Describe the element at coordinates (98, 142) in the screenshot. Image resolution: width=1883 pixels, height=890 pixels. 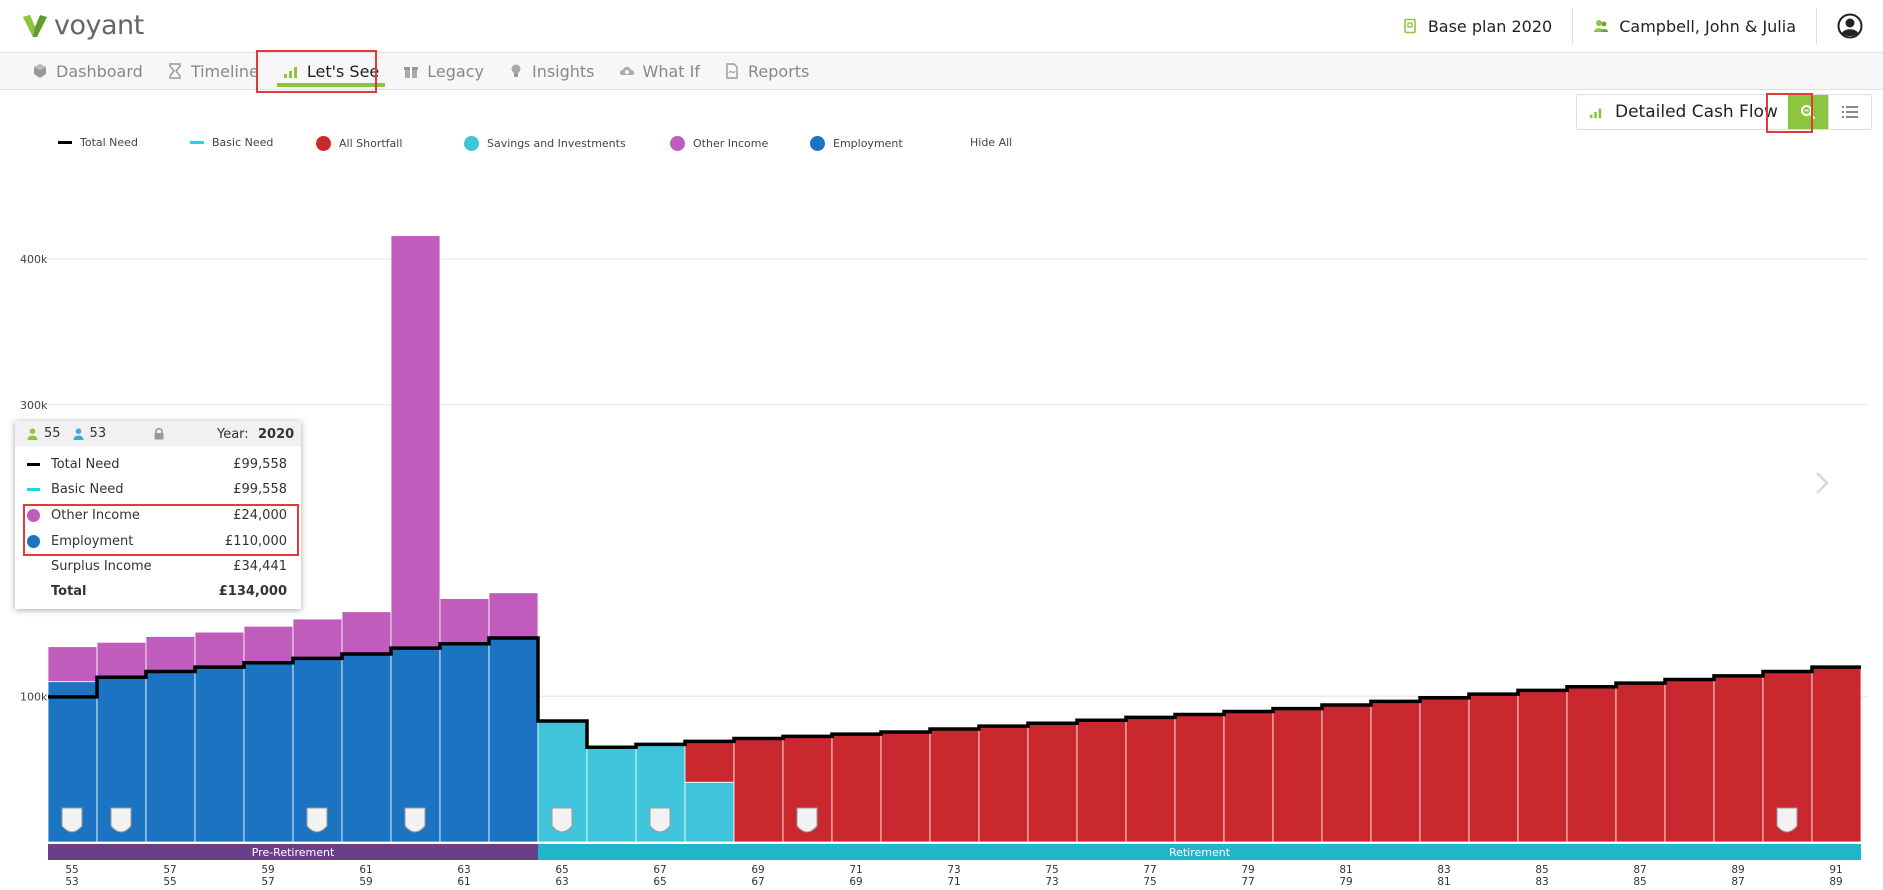
I see `legend-item-total-need: Total Need` at that location.